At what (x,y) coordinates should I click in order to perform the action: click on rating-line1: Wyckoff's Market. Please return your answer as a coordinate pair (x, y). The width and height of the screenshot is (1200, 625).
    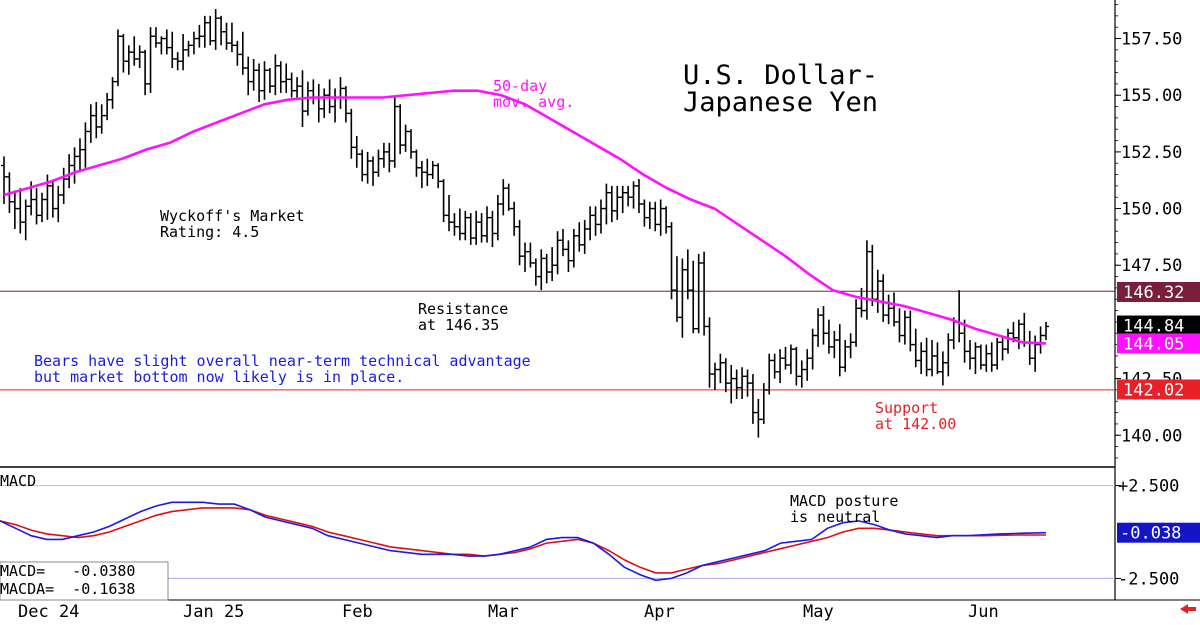
    Looking at the image, I should click on (232, 216).